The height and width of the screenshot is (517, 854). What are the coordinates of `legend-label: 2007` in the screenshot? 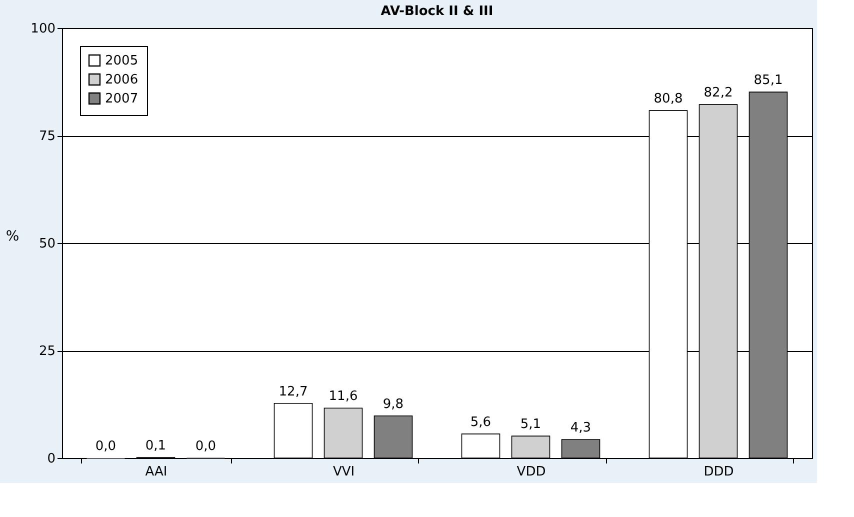 It's located at (121, 99).